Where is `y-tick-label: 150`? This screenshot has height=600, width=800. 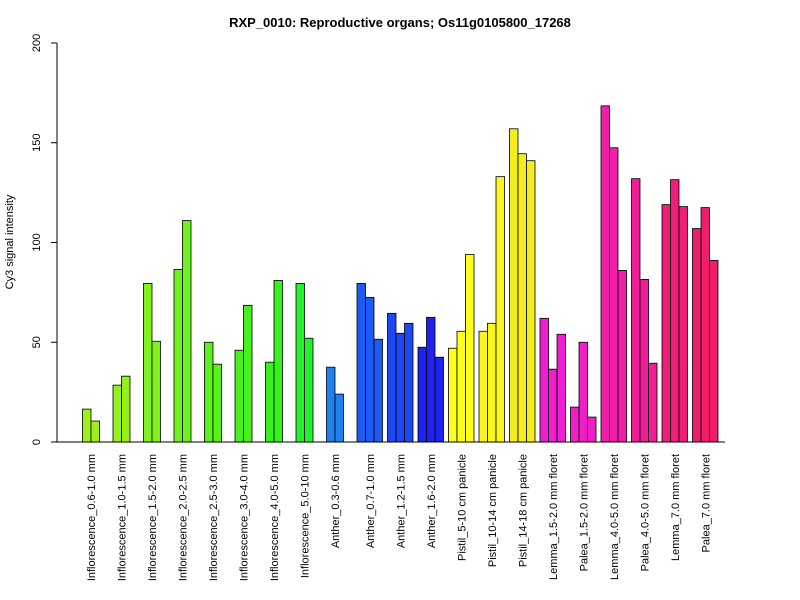
y-tick-label: 150 is located at coordinates (37, 143).